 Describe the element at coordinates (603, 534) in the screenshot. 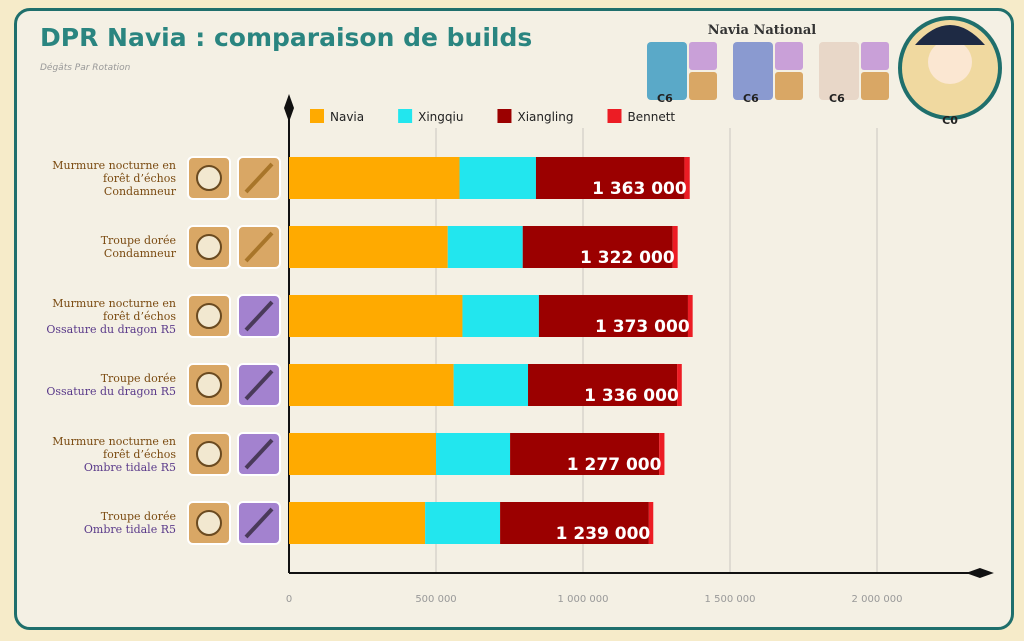

I see `total-label: 1 239 000` at that location.